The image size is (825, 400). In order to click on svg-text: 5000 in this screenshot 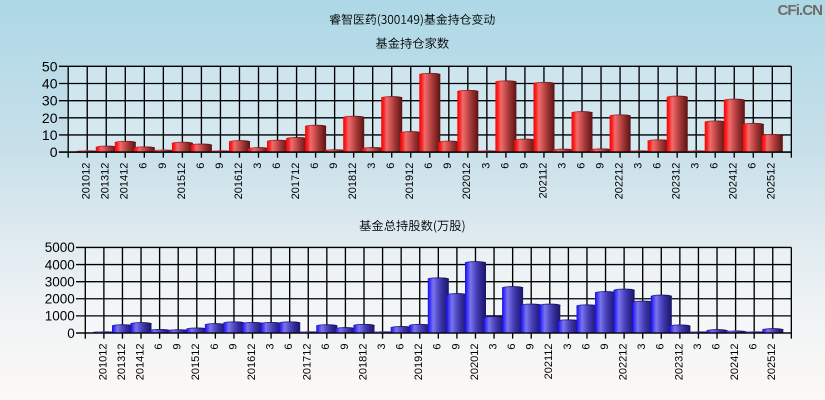, I will do `click(60, 247)`.